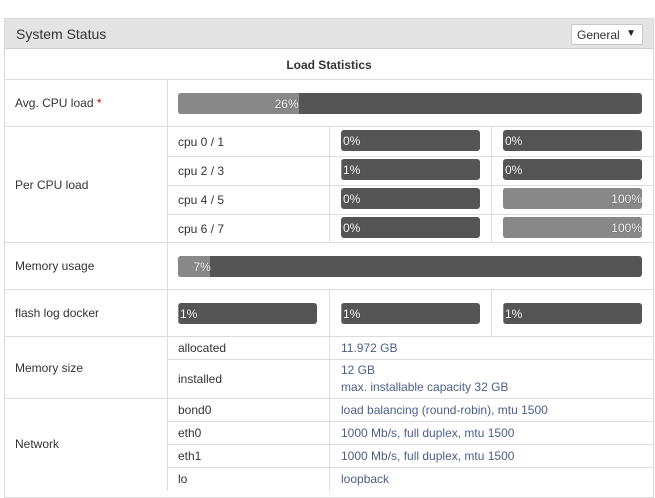 The height and width of the screenshot is (498, 655). Describe the element at coordinates (365, 479) in the screenshot. I see `interface-desc: loopback` at that location.